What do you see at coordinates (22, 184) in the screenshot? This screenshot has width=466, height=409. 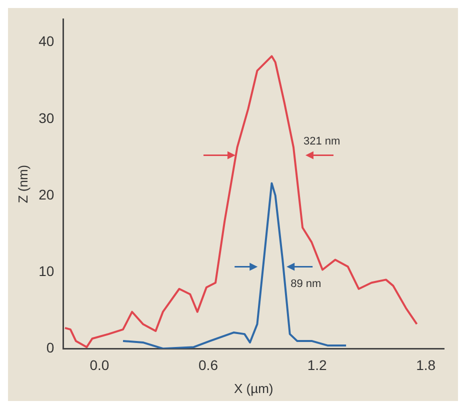 I see `y-axis-title: Z (nm)` at bounding box center [22, 184].